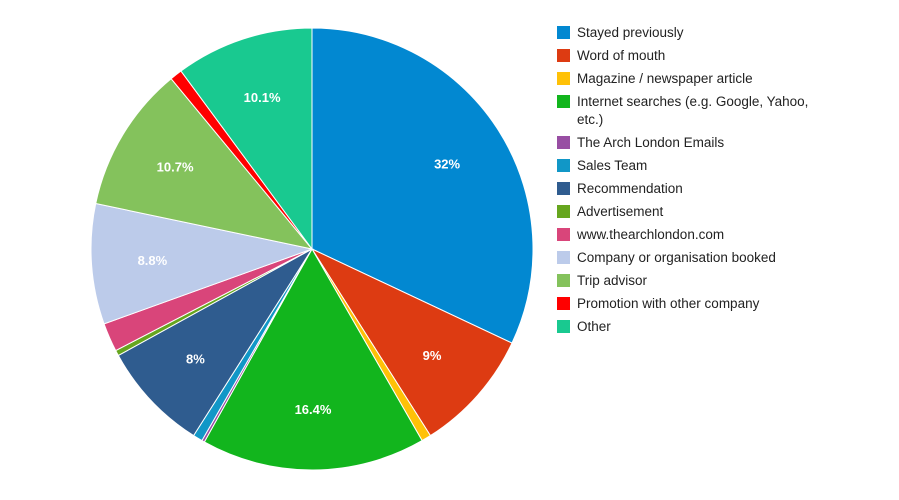 This screenshot has height=500, width=899. Describe the element at coordinates (621, 55) in the screenshot. I see `legend-label: Word of mouth` at that location.